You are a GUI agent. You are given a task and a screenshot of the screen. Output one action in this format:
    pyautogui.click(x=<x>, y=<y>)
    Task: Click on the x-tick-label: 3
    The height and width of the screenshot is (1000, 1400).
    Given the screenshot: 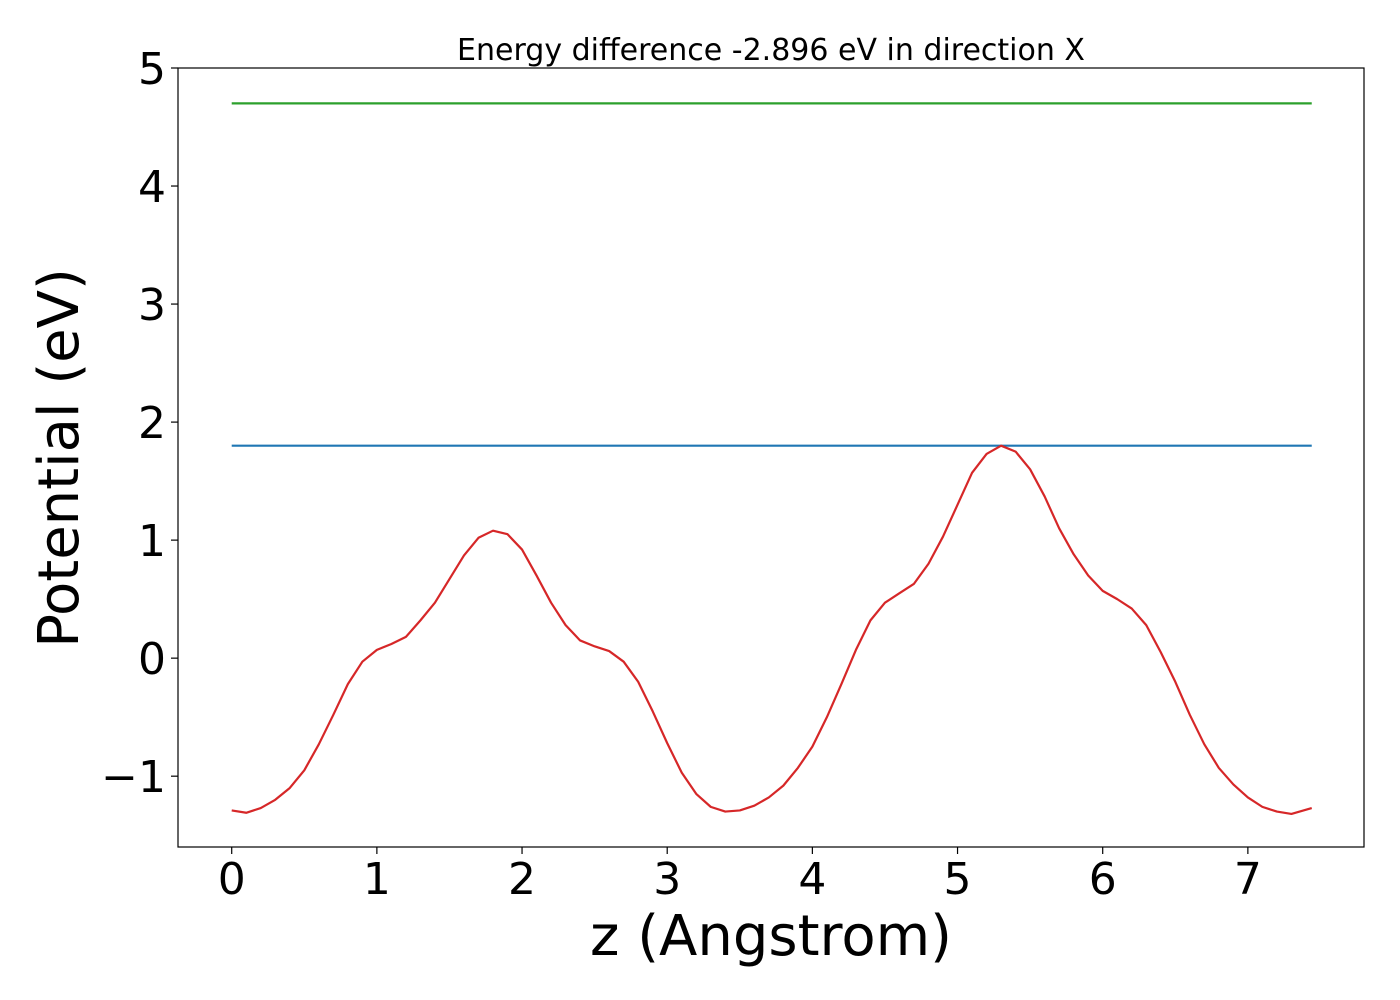 What is the action you would take?
    pyautogui.click(x=667, y=879)
    